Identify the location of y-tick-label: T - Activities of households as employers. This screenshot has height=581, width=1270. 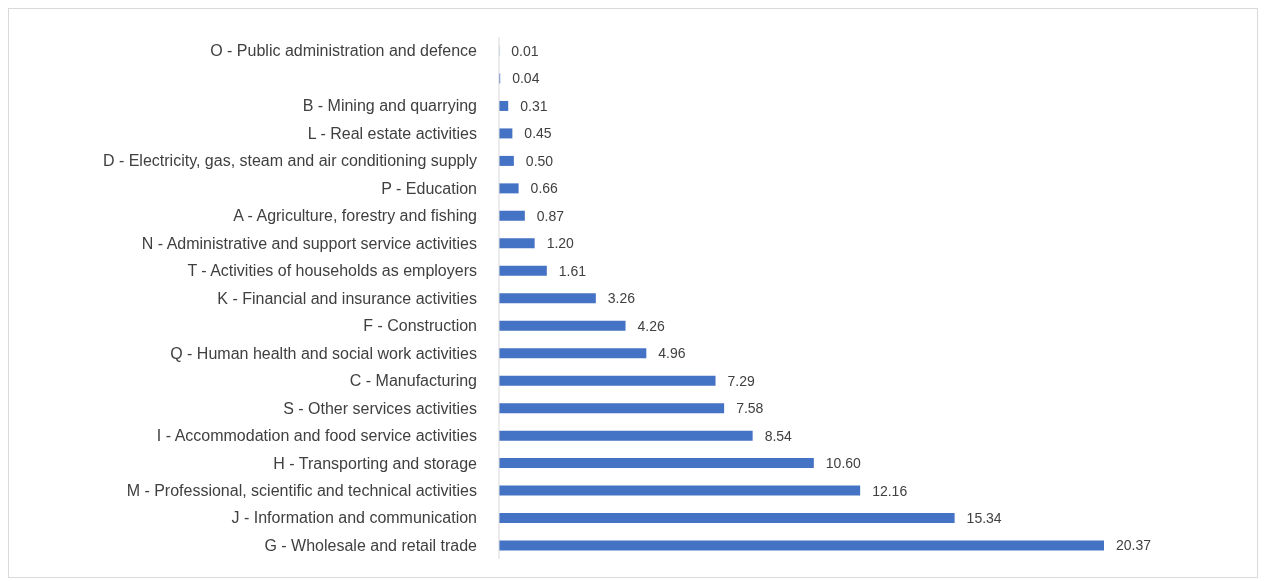
(332, 271).